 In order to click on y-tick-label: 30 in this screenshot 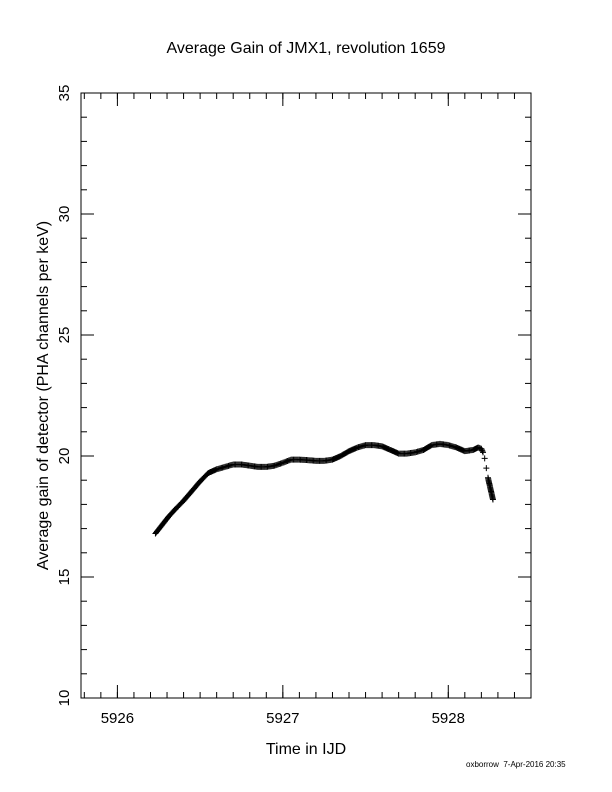, I will do `click(64, 214)`.